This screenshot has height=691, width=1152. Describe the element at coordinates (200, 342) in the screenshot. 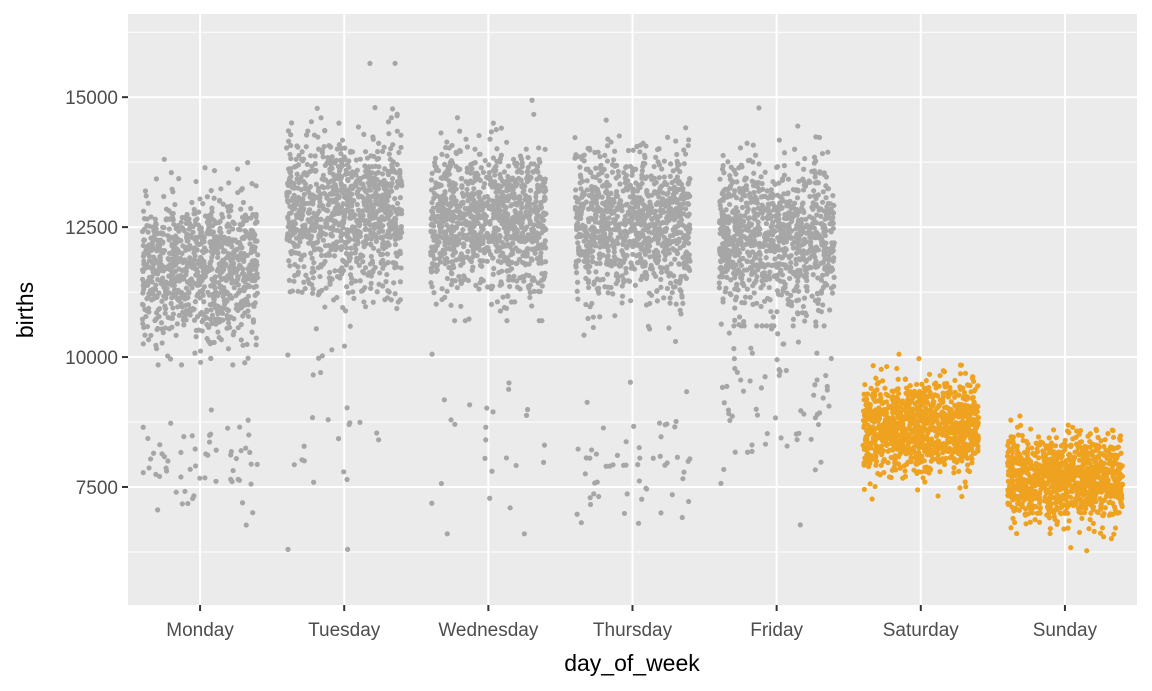

I see `series-monday` at that location.